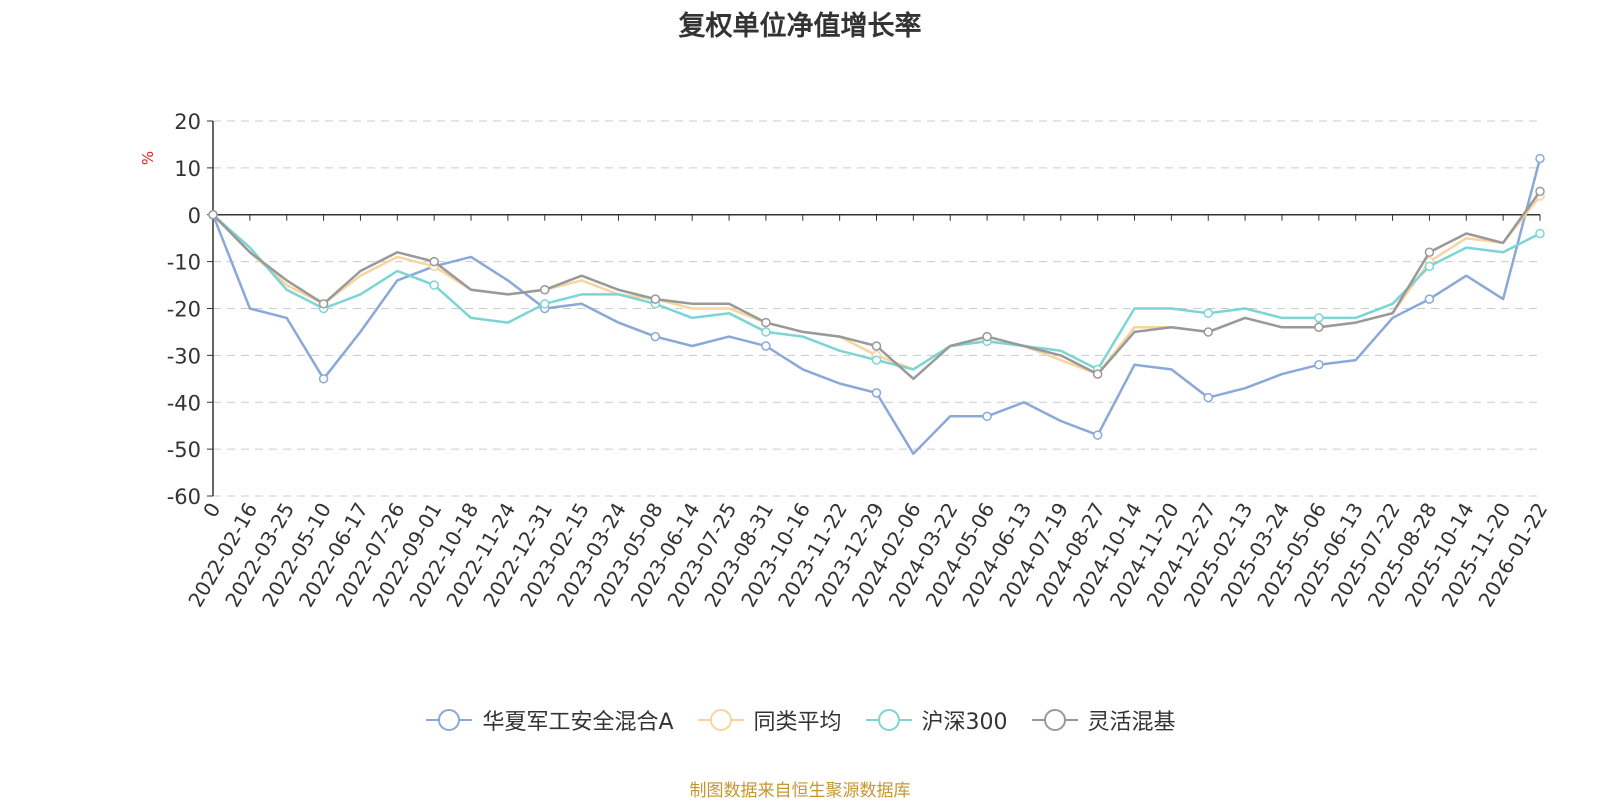 The image size is (1600, 801). I want to click on y-tick-label: -20, so click(184, 310).